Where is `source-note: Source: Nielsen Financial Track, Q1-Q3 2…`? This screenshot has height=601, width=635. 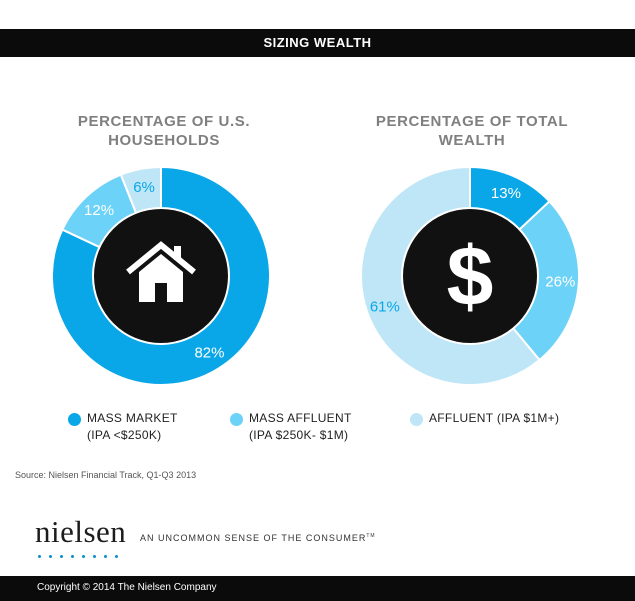 source-note: Source: Nielsen Financial Track, Q1-Q3 2… is located at coordinates (106, 475).